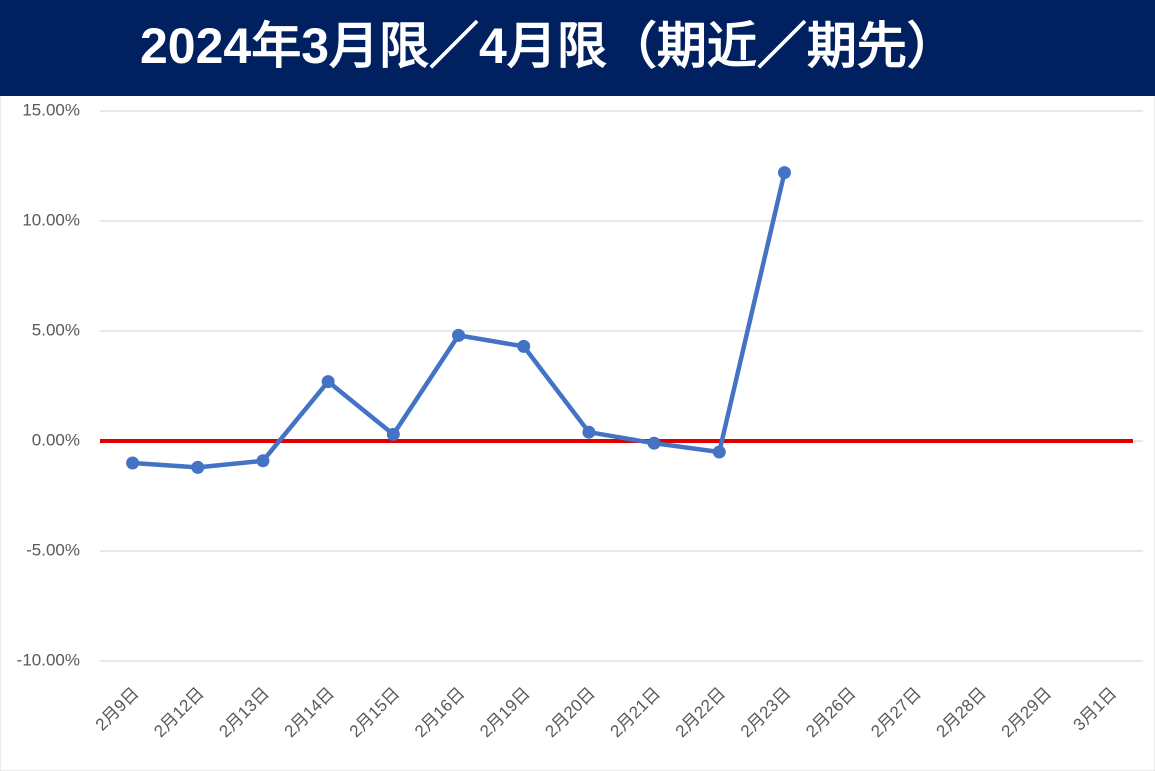 The height and width of the screenshot is (771, 1155). Describe the element at coordinates (56, 439) in the screenshot. I see `y-tick-label: 0.00%` at that location.